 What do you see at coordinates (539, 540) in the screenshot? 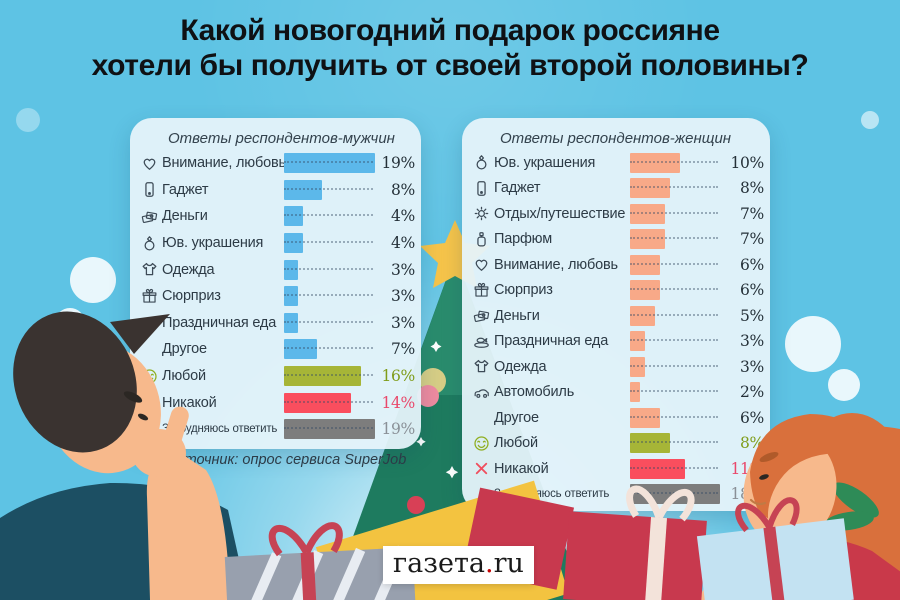
I see `gift-boxes` at bounding box center [539, 540].